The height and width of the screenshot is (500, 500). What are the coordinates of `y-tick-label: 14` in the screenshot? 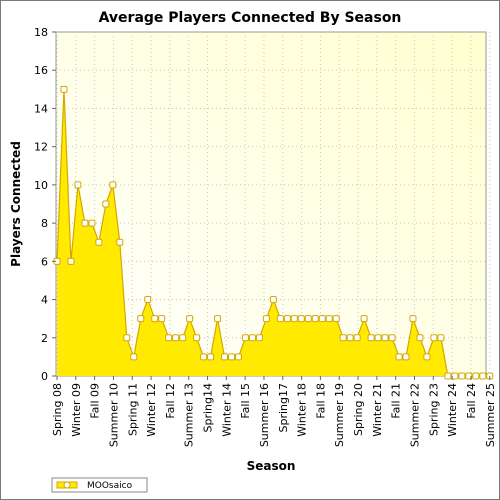 It's located at (41, 108).